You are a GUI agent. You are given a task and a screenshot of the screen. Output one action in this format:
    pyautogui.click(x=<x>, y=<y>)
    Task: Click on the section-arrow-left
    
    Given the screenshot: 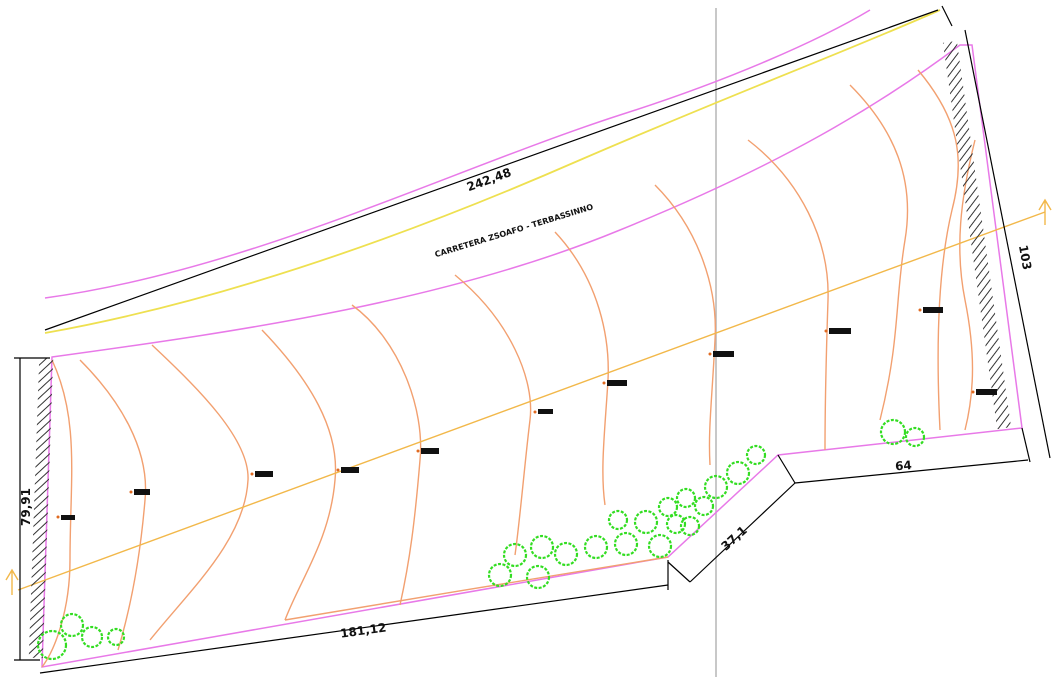 What is the action you would take?
    pyautogui.click(x=12, y=581)
    